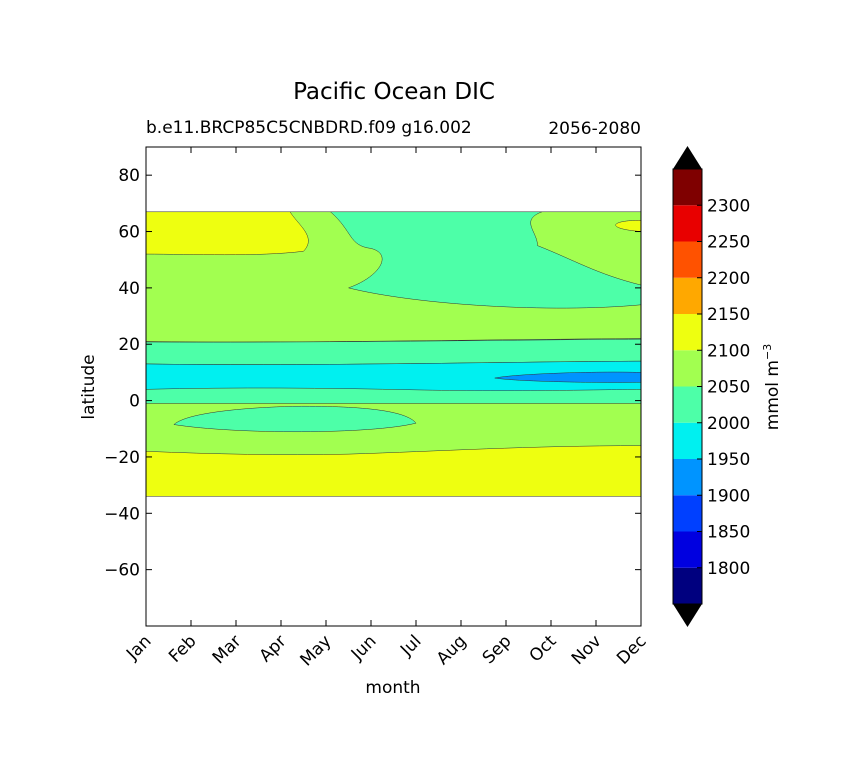  Describe the element at coordinates (129, 233) in the screenshot. I see `y-tick-label: 60` at that location.